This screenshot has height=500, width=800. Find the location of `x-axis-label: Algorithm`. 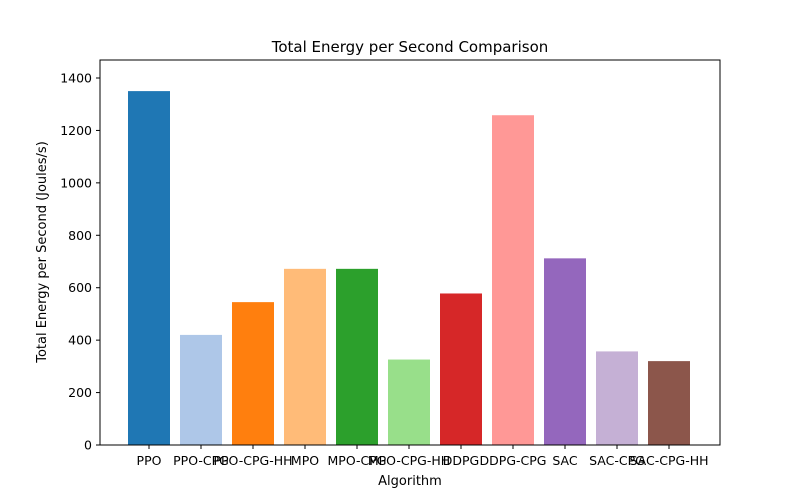

x-axis-label: Algorithm is located at coordinates (410, 481).